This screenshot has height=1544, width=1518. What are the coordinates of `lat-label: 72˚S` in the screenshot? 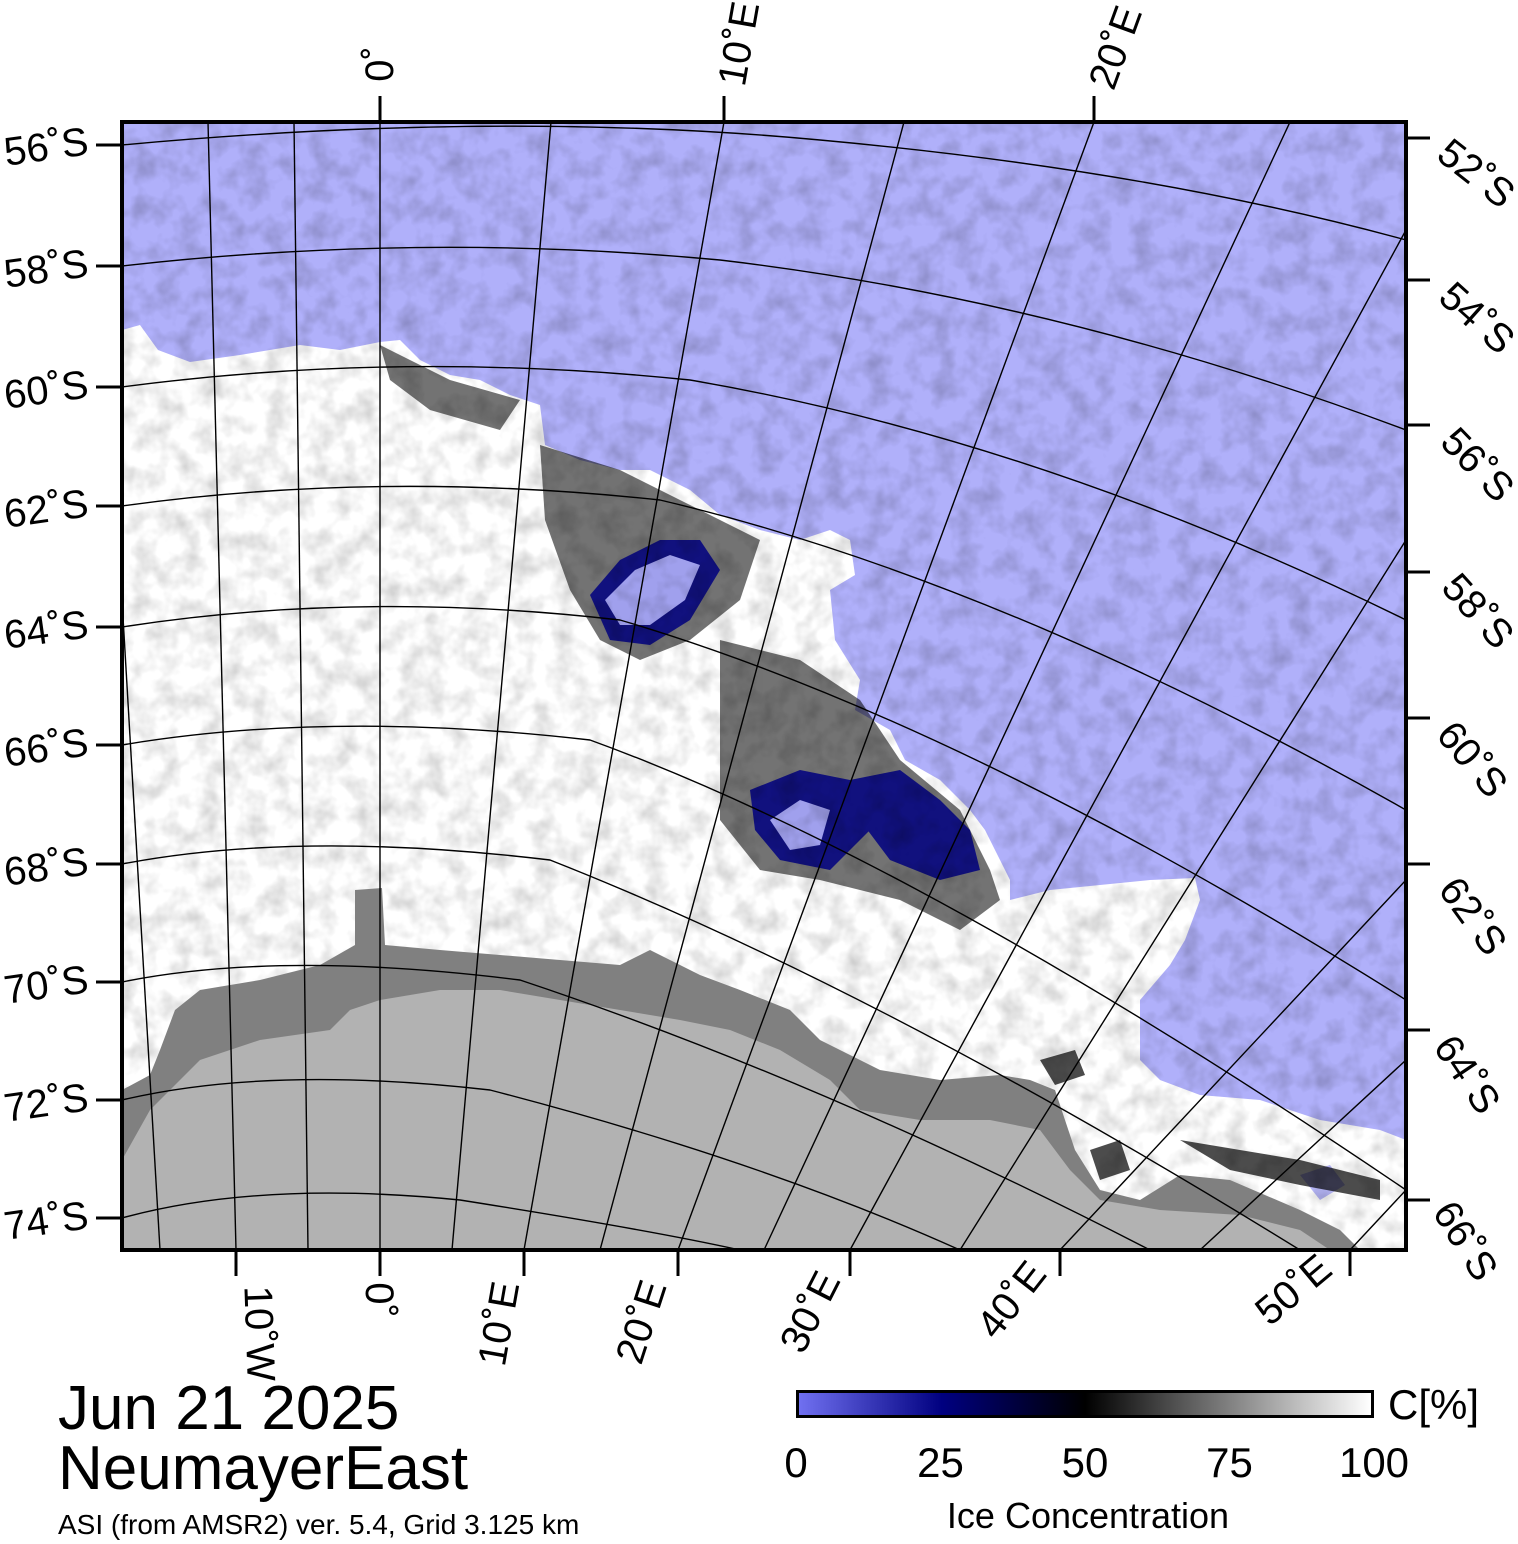 It's located at (46, 1102).